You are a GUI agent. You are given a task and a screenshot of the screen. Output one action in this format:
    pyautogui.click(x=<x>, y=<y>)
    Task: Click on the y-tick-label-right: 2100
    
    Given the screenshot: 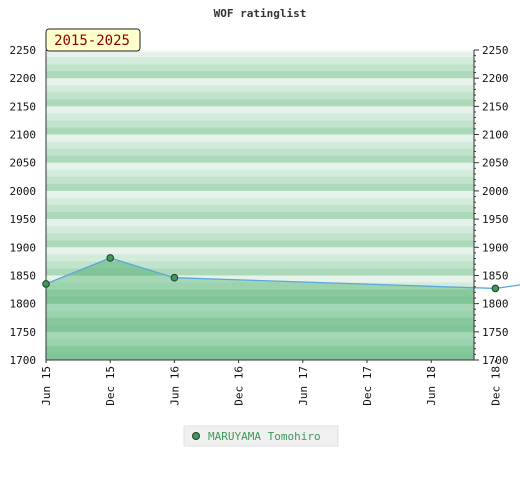 What is the action you would take?
    pyautogui.click(x=495, y=135)
    